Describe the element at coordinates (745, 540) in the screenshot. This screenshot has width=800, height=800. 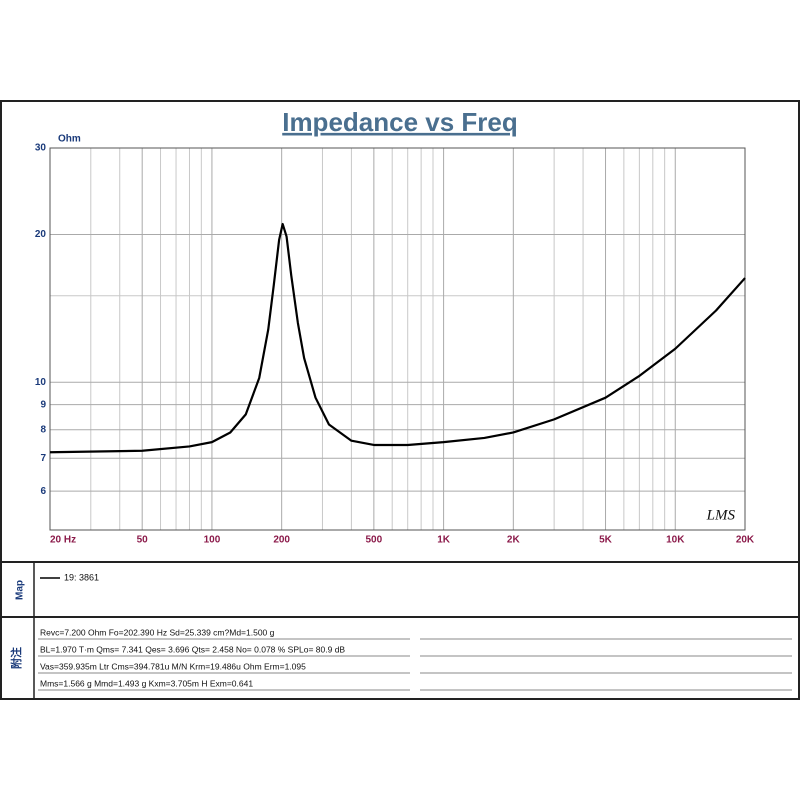
I see `x-tick-label: 20K` at that location.